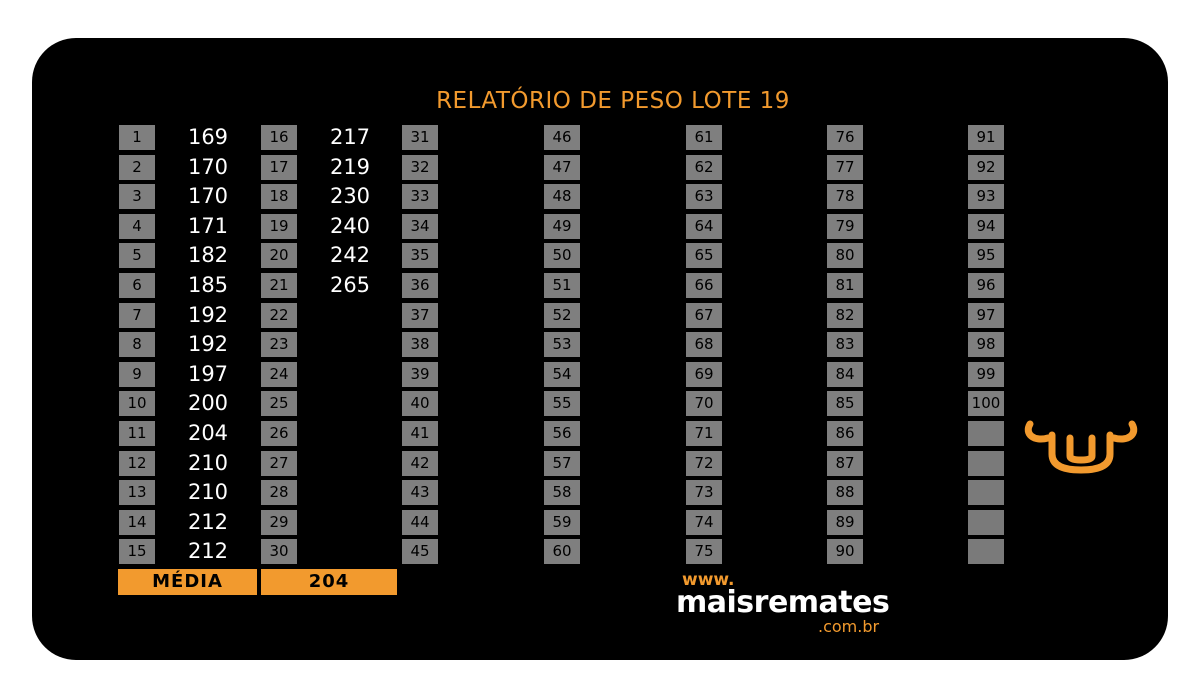  What do you see at coordinates (845, 344) in the screenshot?
I see `lot-number-cell: 83` at bounding box center [845, 344].